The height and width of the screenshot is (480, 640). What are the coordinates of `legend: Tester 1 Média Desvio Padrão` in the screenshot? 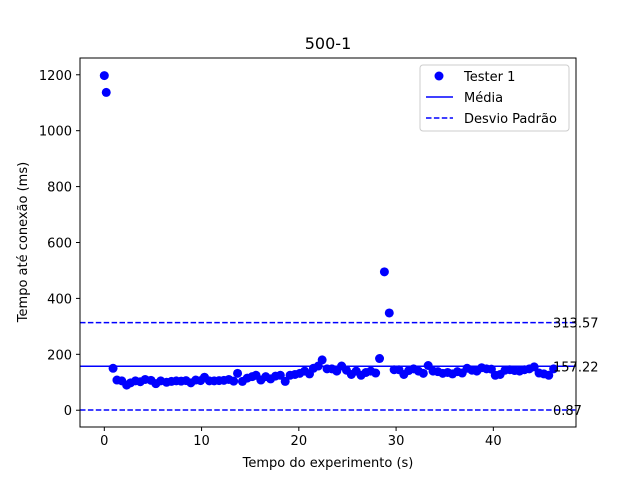 It's located at (494, 98).